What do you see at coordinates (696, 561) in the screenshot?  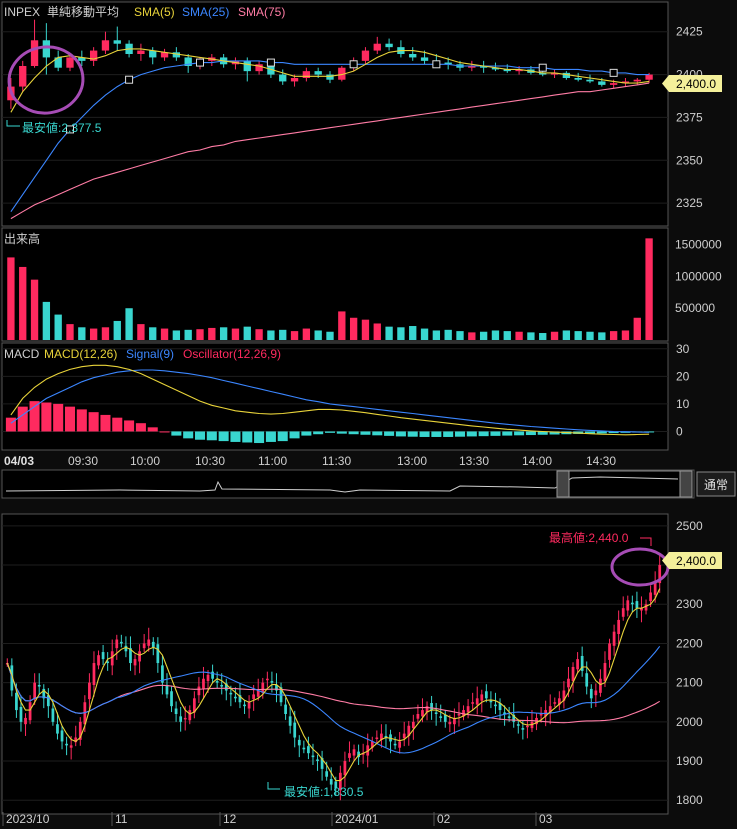 I see `daily-price-badge-text: 2,400.0` at bounding box center [696, 561].